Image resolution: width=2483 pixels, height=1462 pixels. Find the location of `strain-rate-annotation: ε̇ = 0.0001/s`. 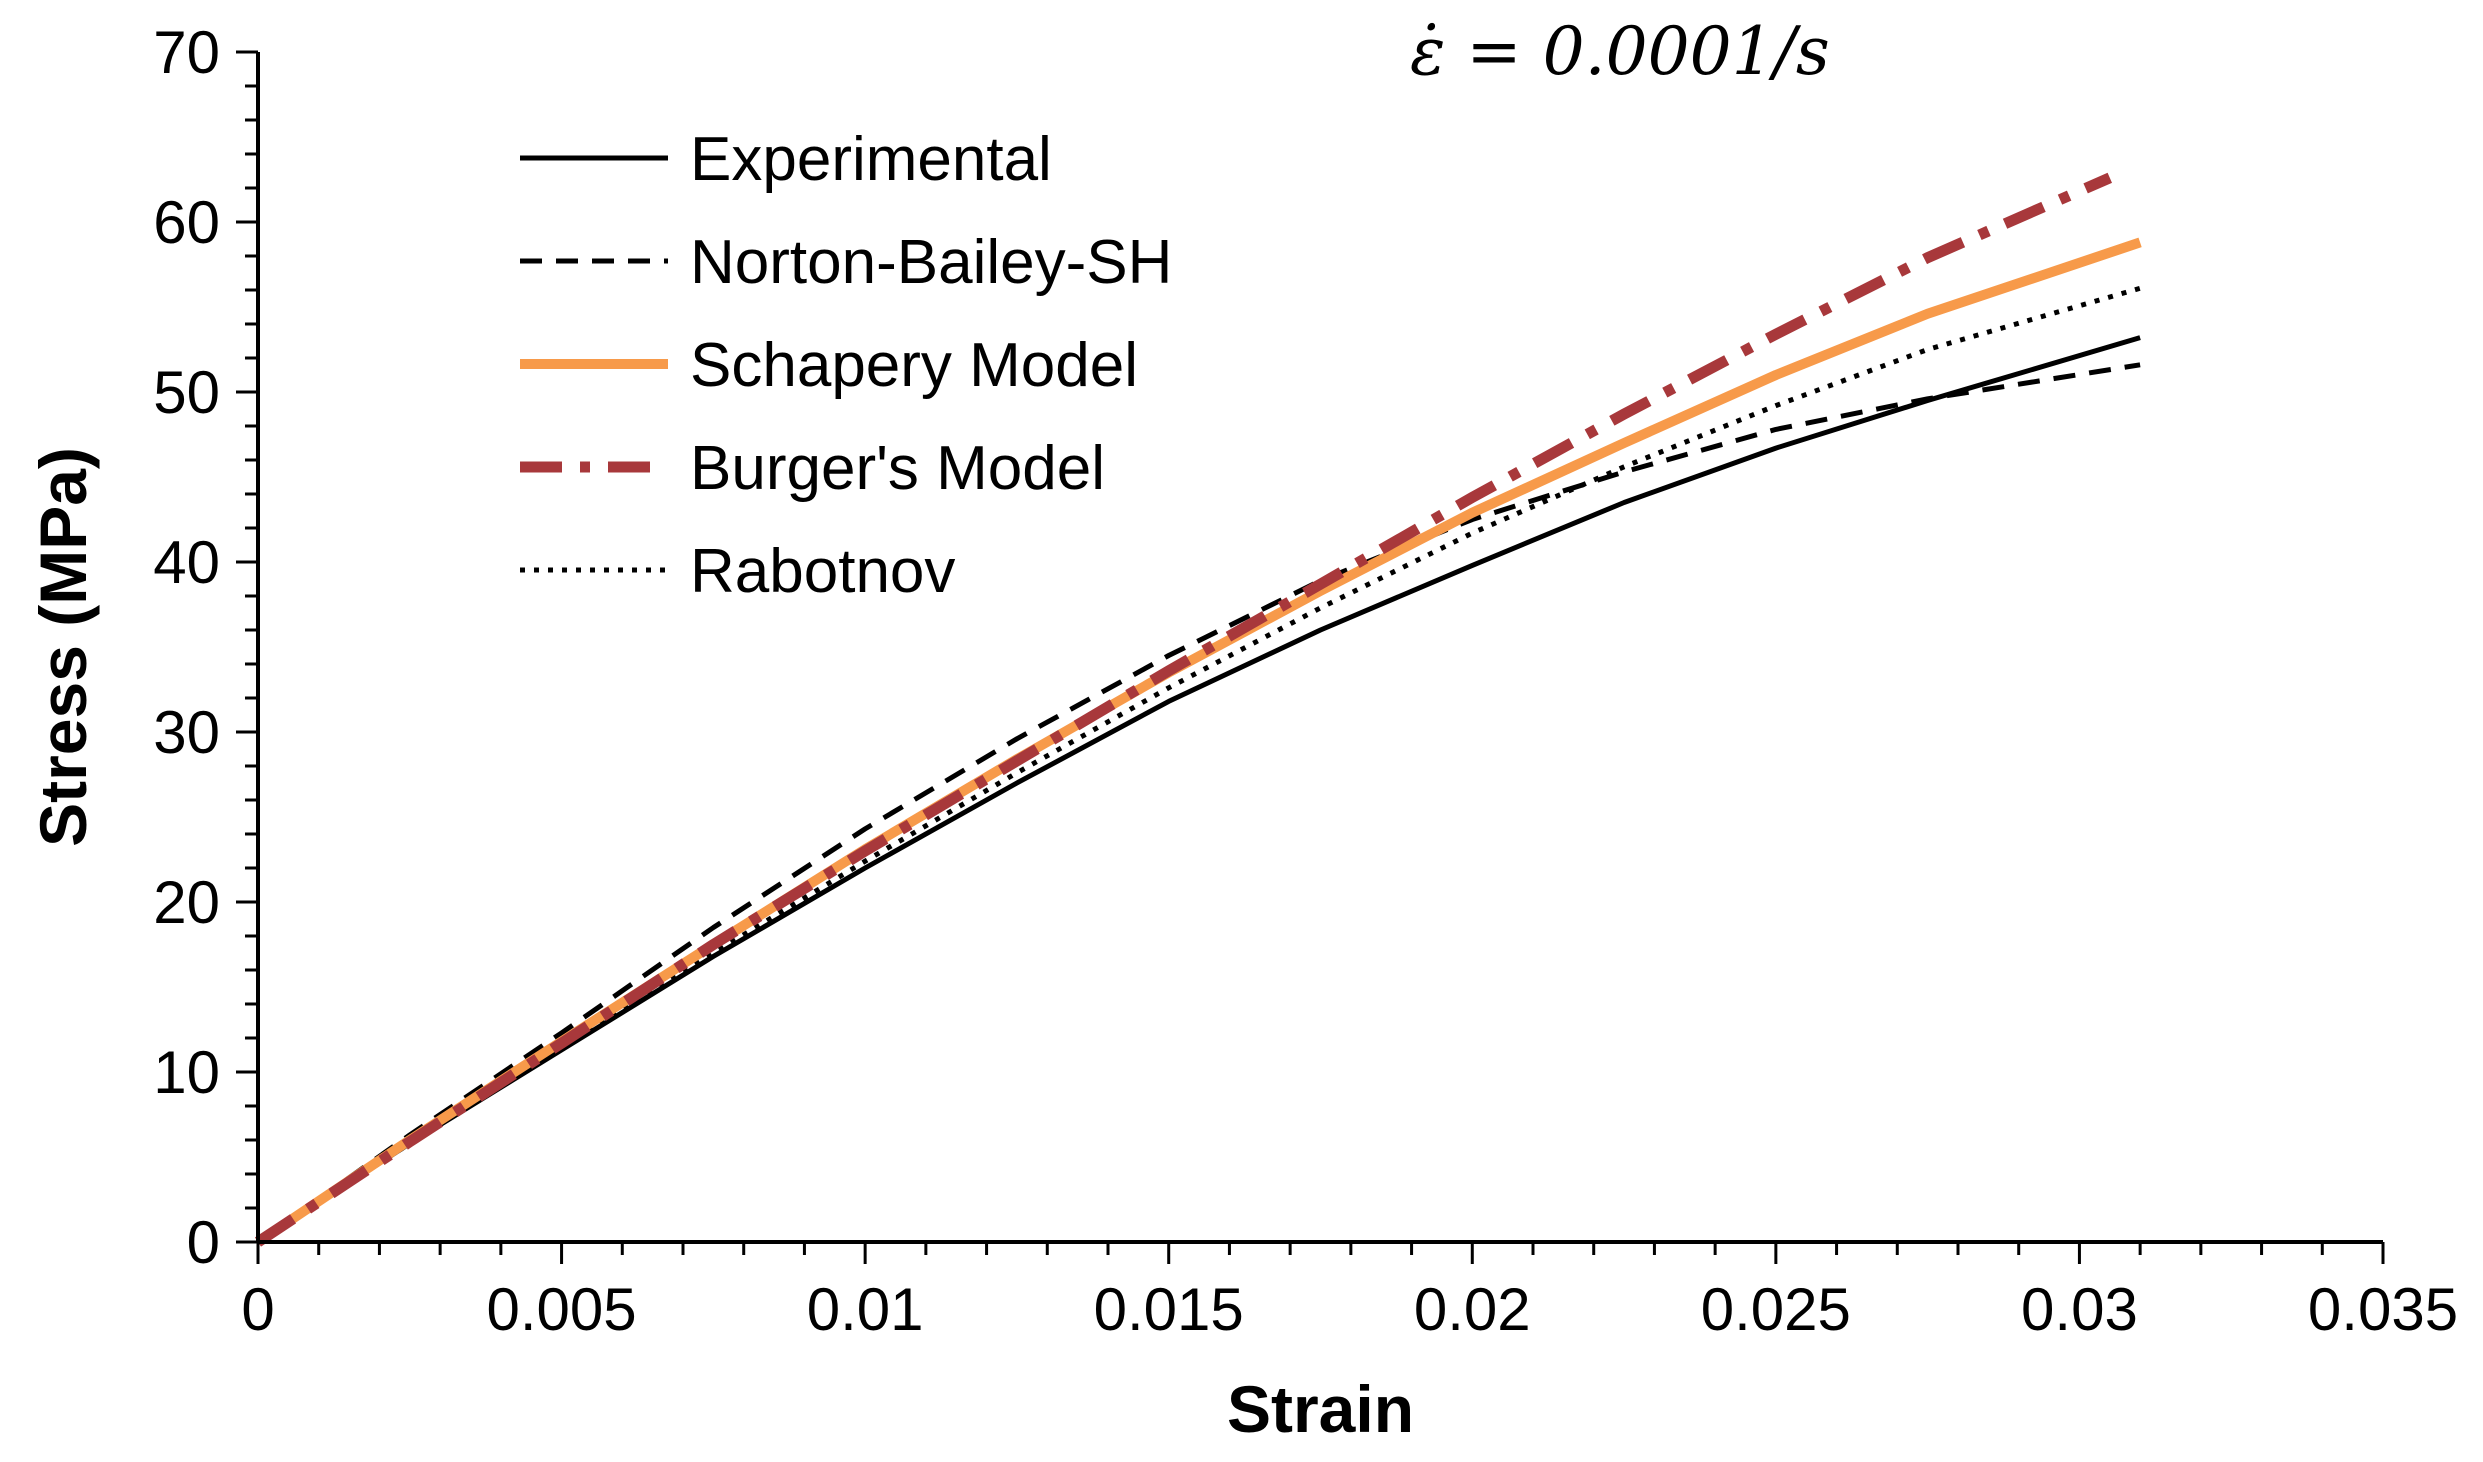

strain-rate-annotation: ε̇ = 0.0001/s is located at coordinates (1620, 51).